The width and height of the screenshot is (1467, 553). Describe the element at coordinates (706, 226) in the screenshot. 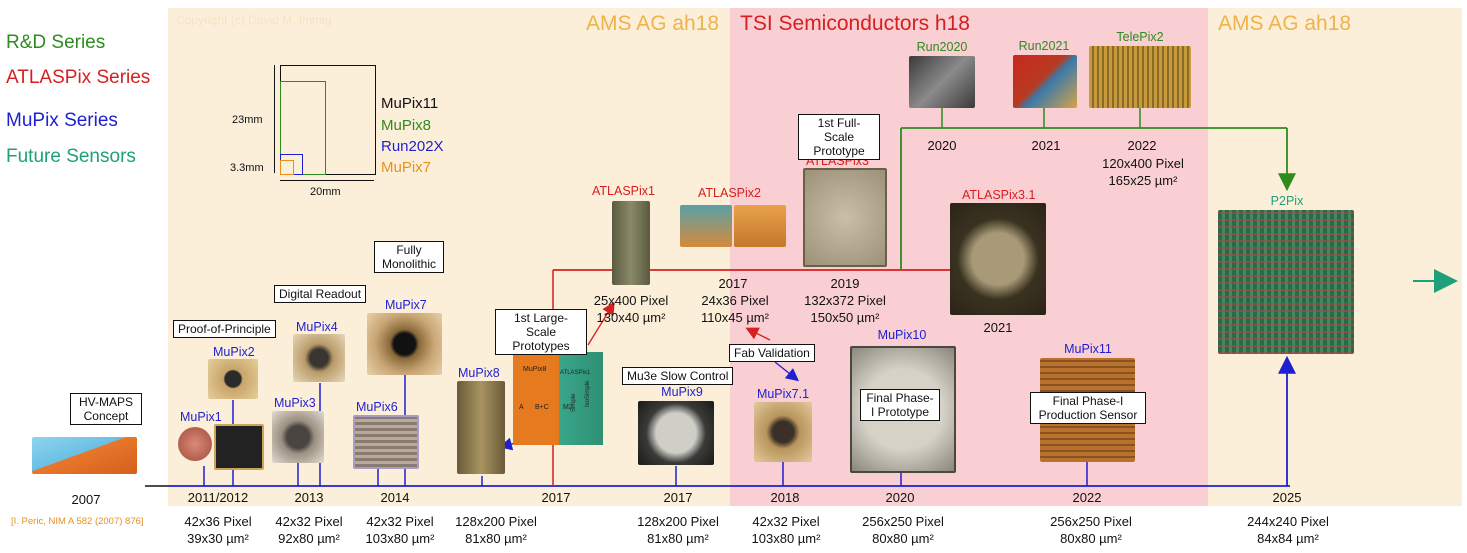

I see `atlaspix2-chip-image-a` at that location.